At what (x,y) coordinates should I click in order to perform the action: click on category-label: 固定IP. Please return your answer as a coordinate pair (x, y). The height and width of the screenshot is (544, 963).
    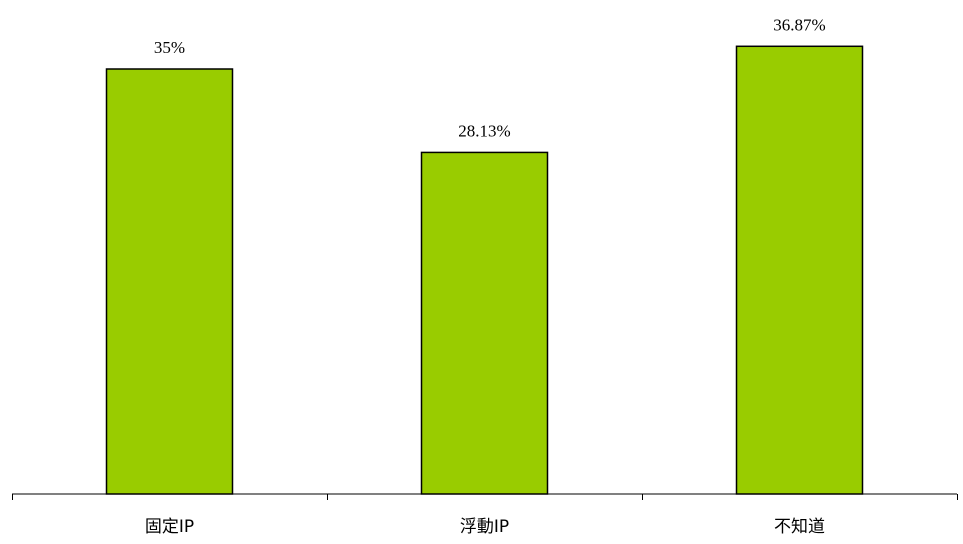
    Looking at the image, I should click on (169, 527).